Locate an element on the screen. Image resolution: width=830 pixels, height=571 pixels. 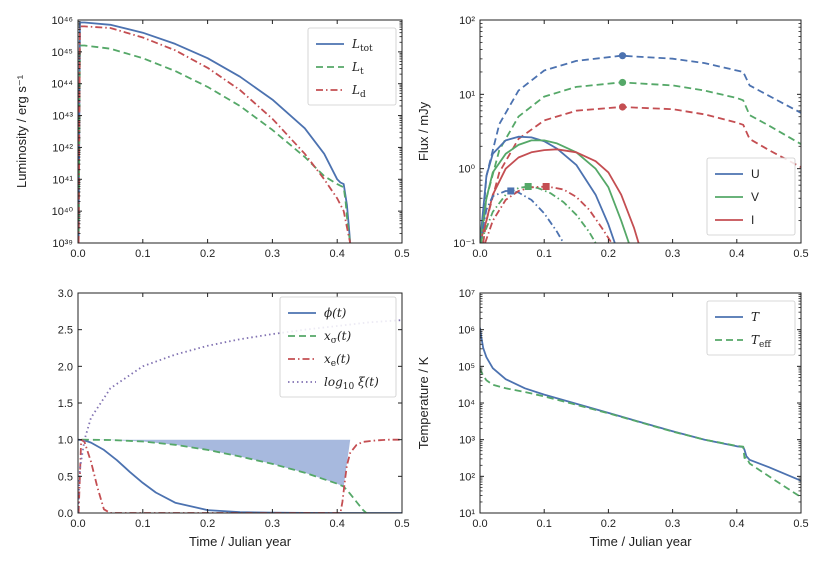
legend-label-xe: xe(t) is located at coordinates (337, 360).